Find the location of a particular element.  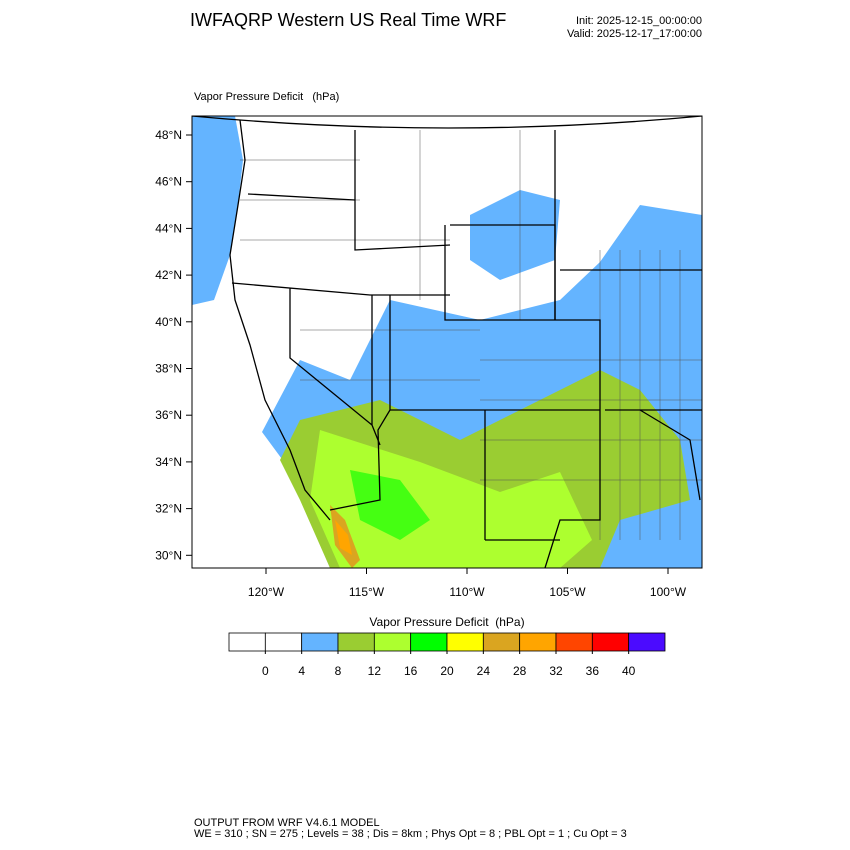

vpd-field-orange is located at coordinates (343, 537).